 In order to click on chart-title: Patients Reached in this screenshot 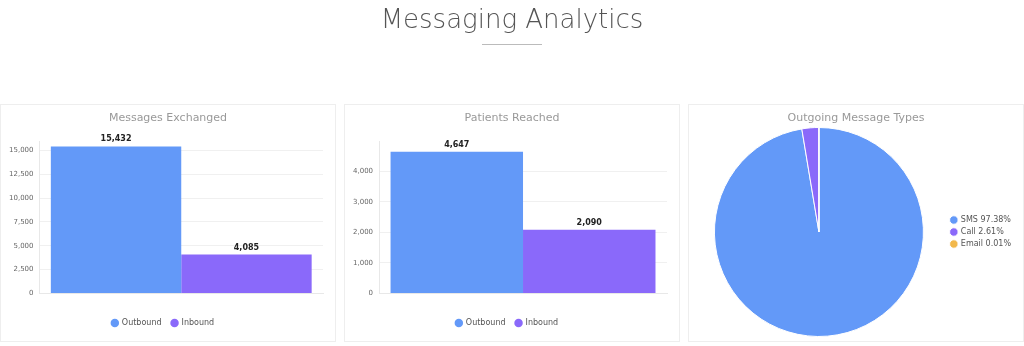, I will do `click(512, 118)`.